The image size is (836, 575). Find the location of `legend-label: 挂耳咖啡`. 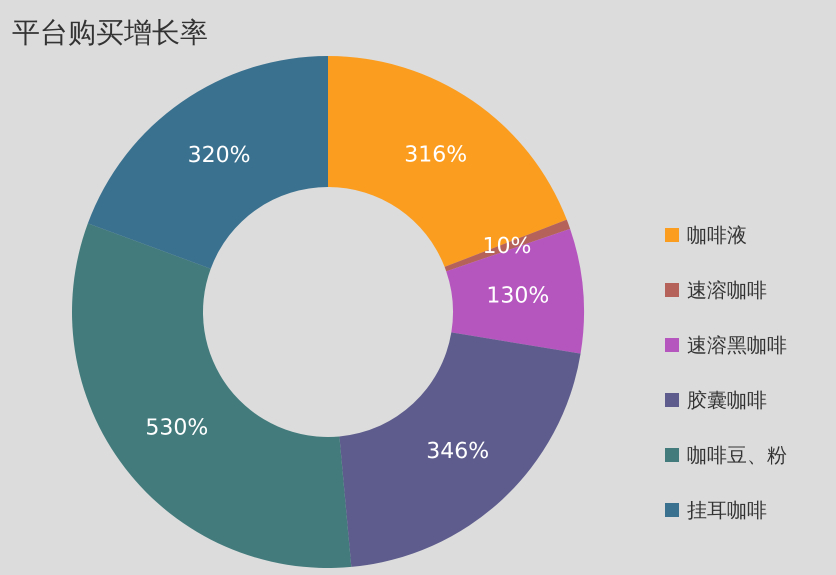

legend-label: 挂耳咖啡 is located at coordinates (727, 510).